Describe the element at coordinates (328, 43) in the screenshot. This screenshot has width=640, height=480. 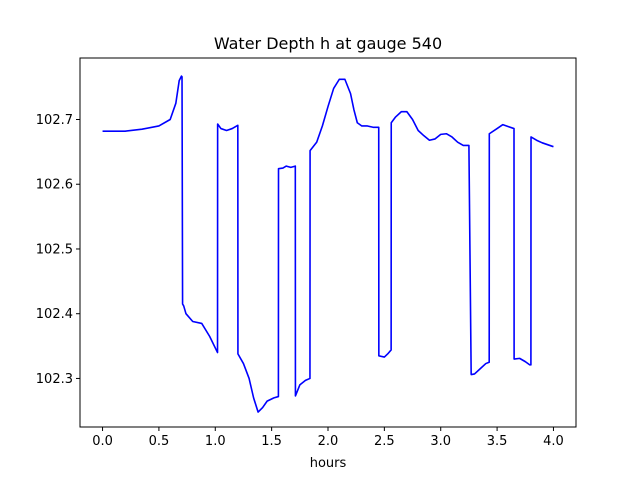
I see `chart-title: Water Depth h at gauge 540` at that location.